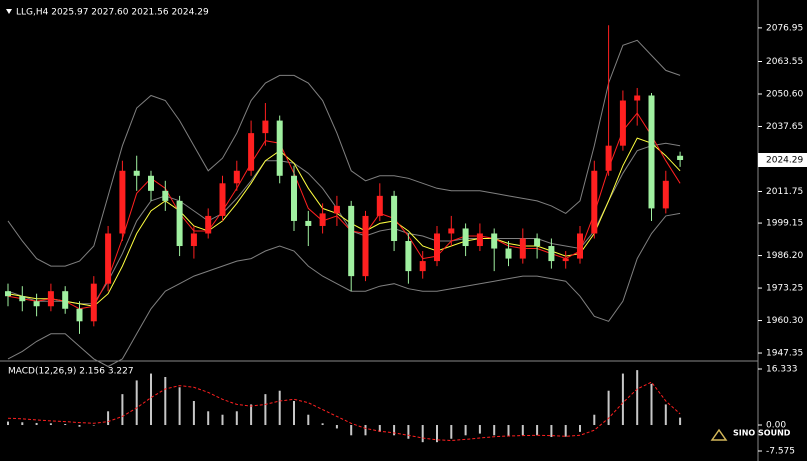 The width and height of the screenshot is (807, 461). What do you see at coordinates (784, 289) in the screenshot?
I see `y-tick-label: 1973.25` at bounding box center [784, 289].